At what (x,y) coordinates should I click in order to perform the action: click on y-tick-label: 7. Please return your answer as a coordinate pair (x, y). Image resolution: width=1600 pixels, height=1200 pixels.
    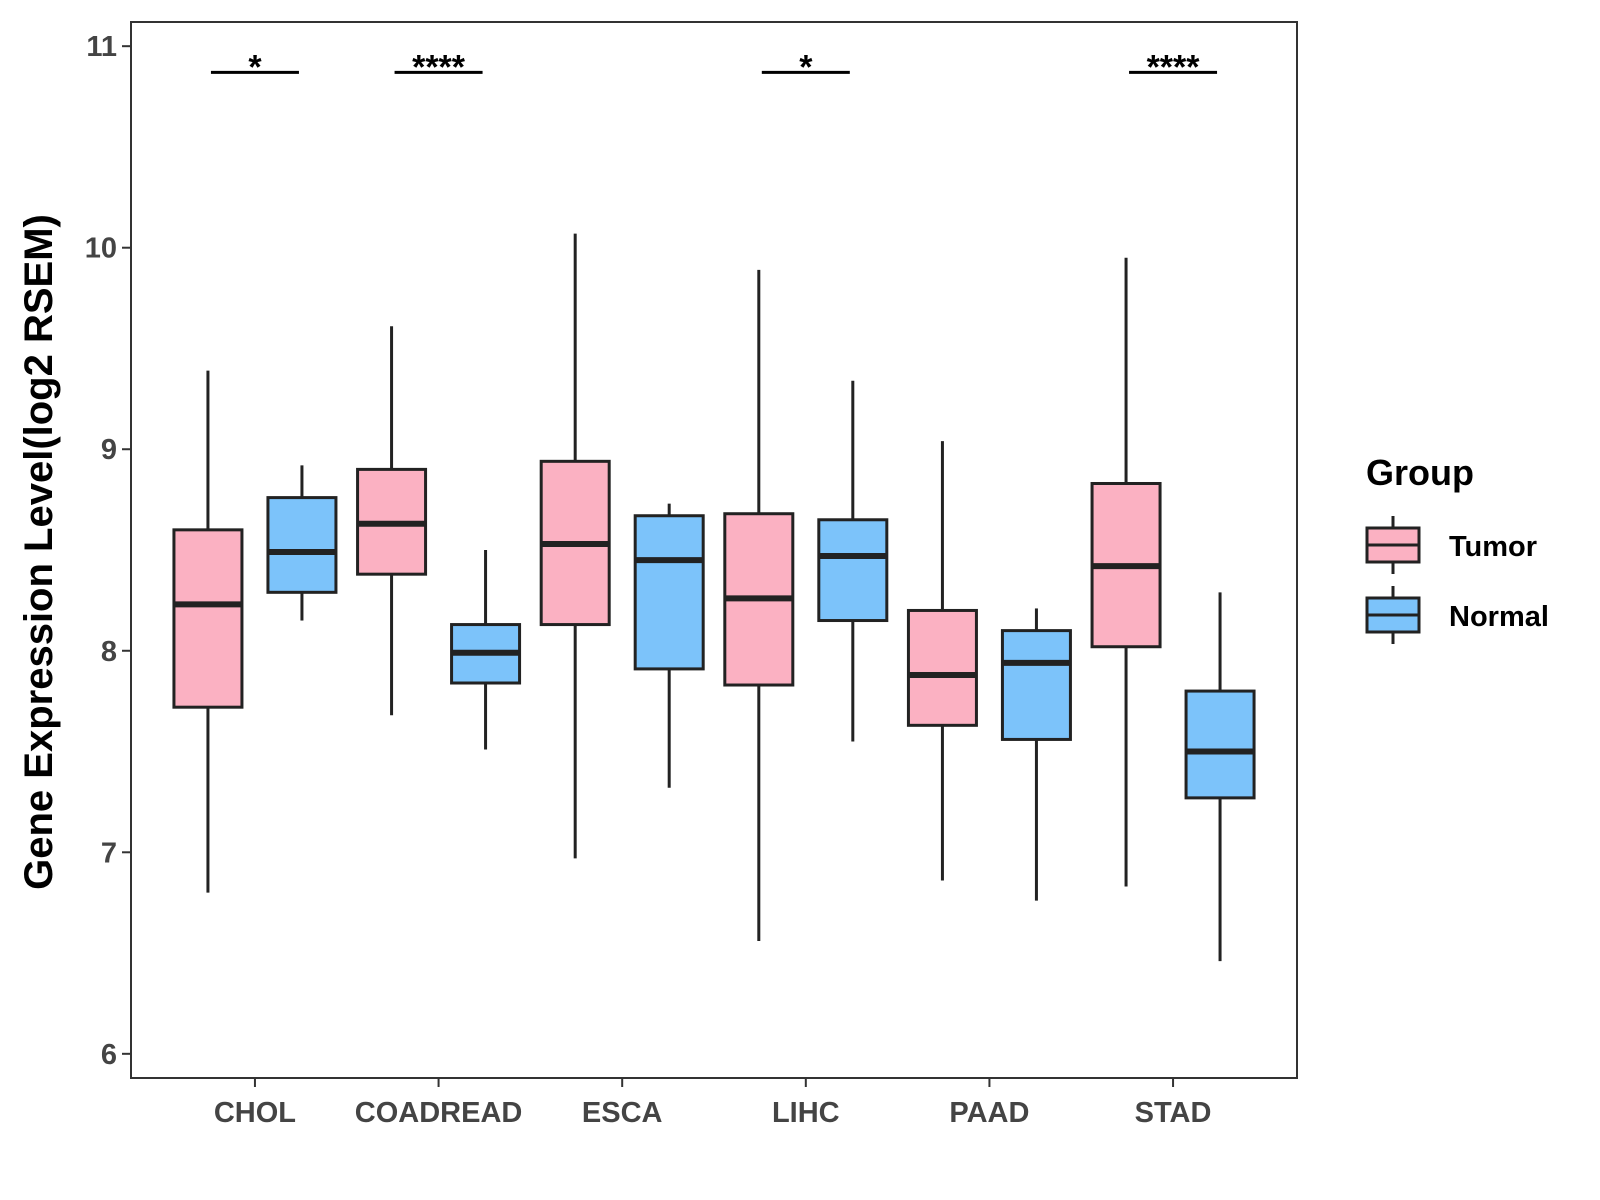
    Looking at the image, I should click on (109, 853).